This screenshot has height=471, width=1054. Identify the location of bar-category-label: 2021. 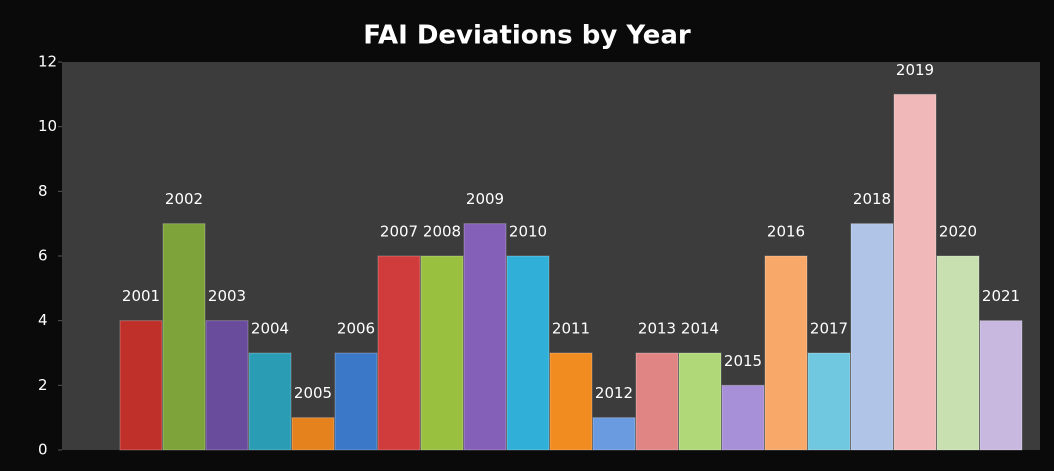
(1001, 296).